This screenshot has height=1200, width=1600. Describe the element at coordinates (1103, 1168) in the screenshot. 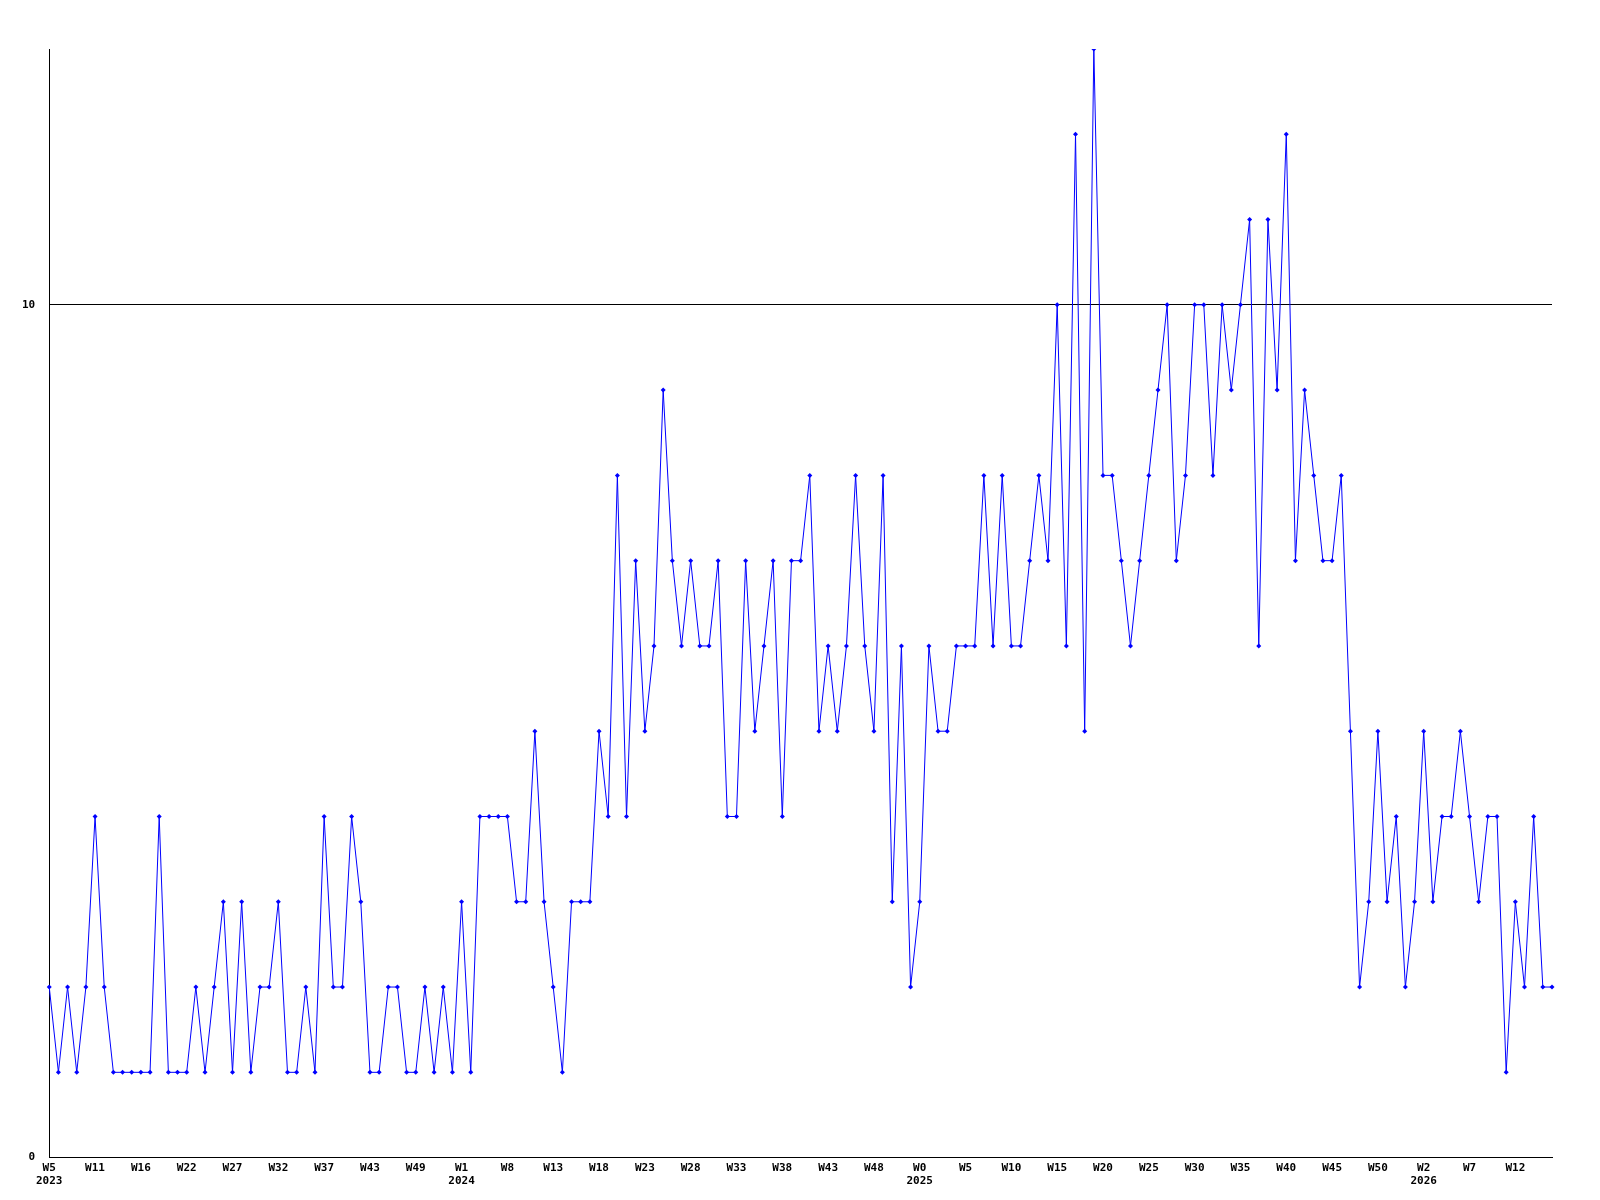

I see `x-tick-label: W20` at that location.